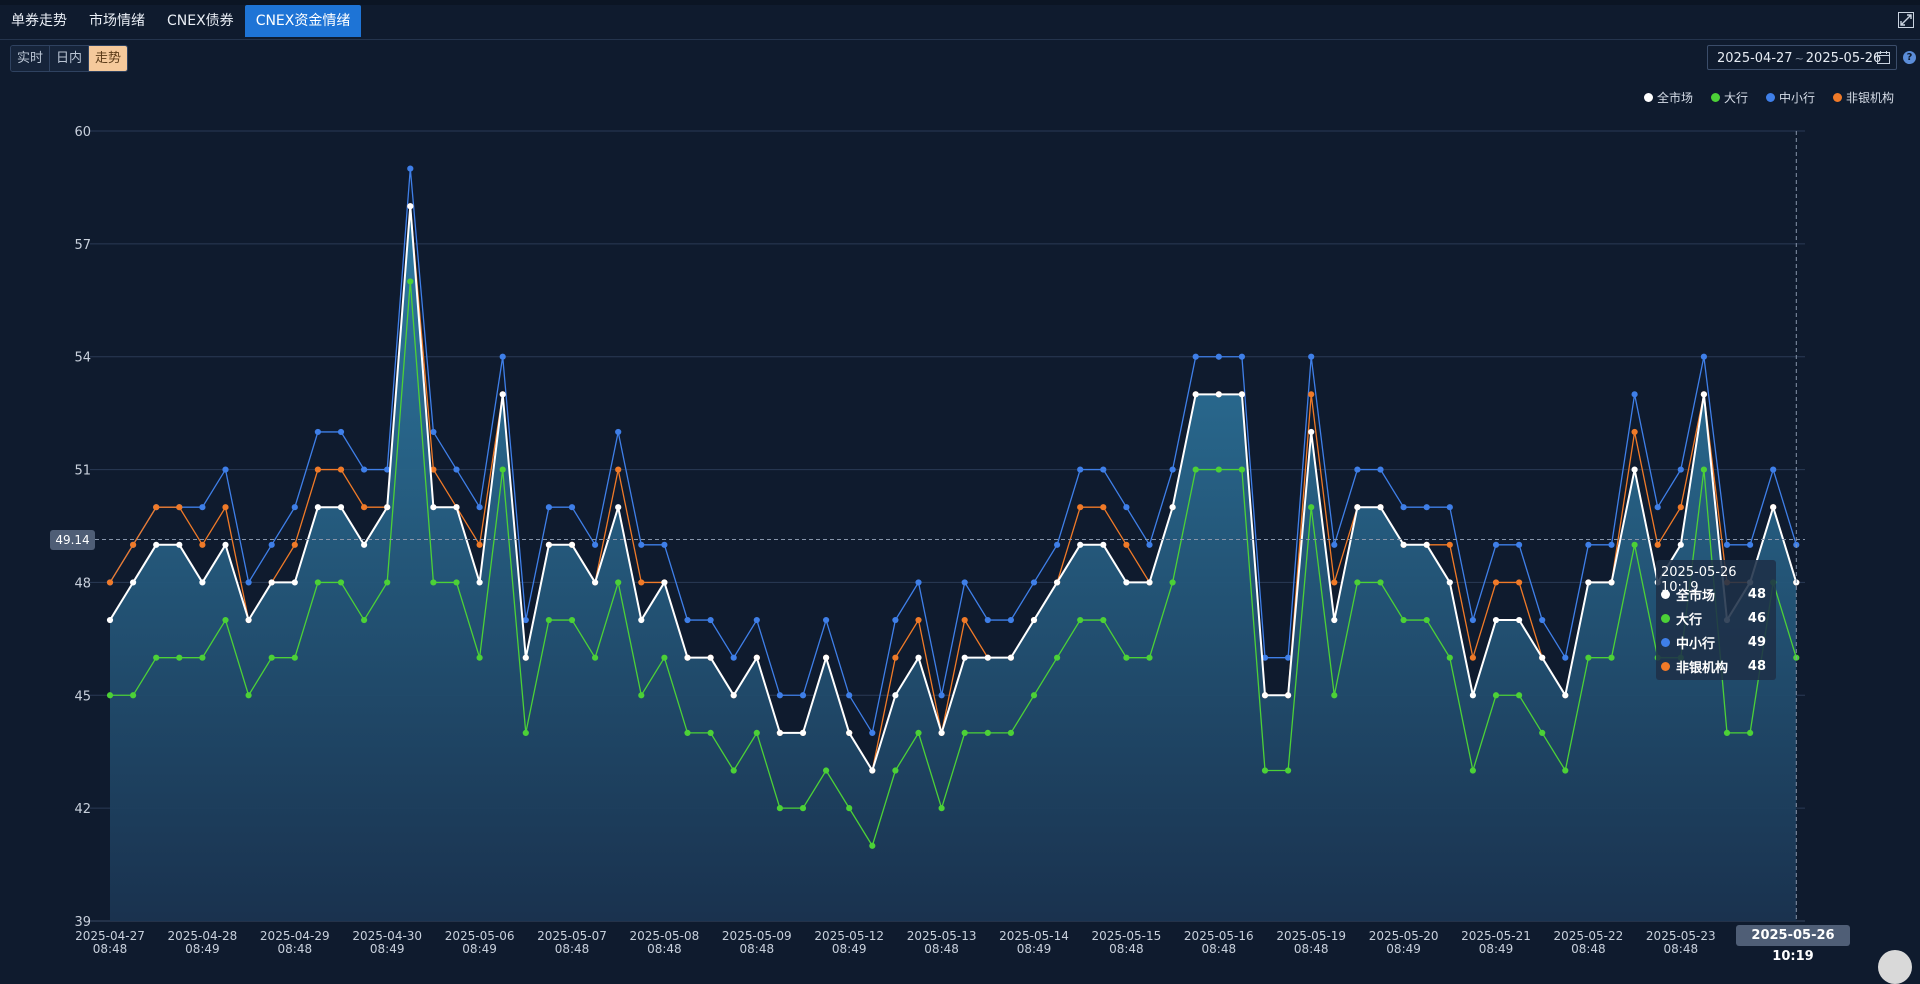  Describe the element at coordinates (1802, 57) in the screenshot. I see `date-range-picker: 2025-04-27 ~2025-05-26` at that location.